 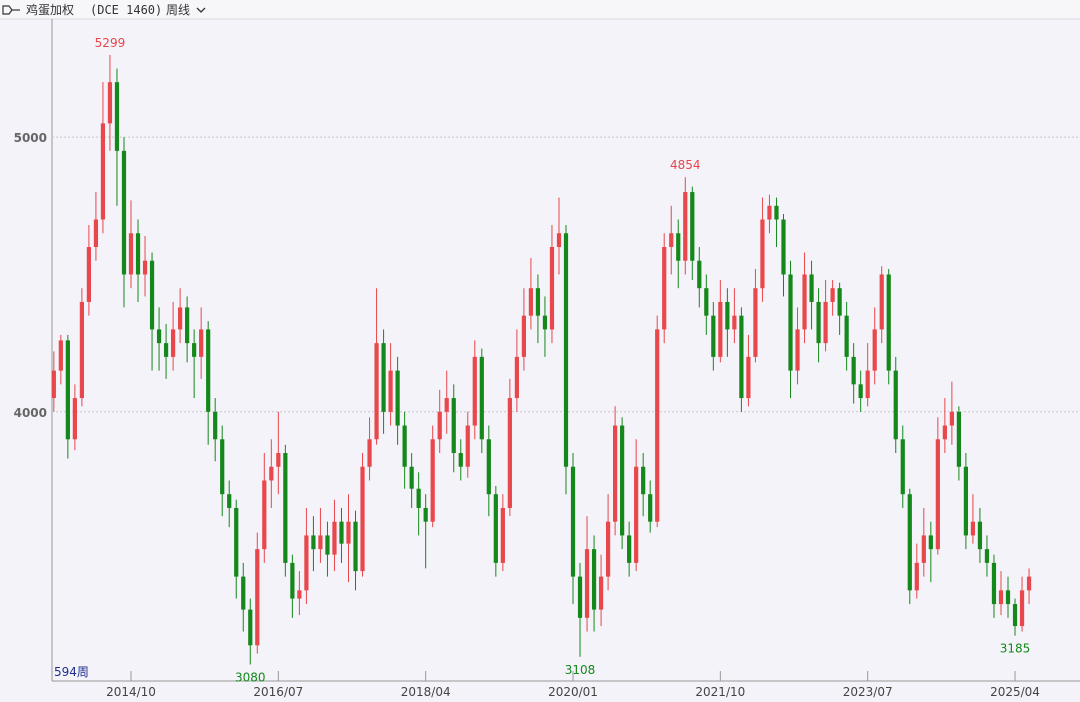 I want to click on toolbar, so click(x=540, y=9).